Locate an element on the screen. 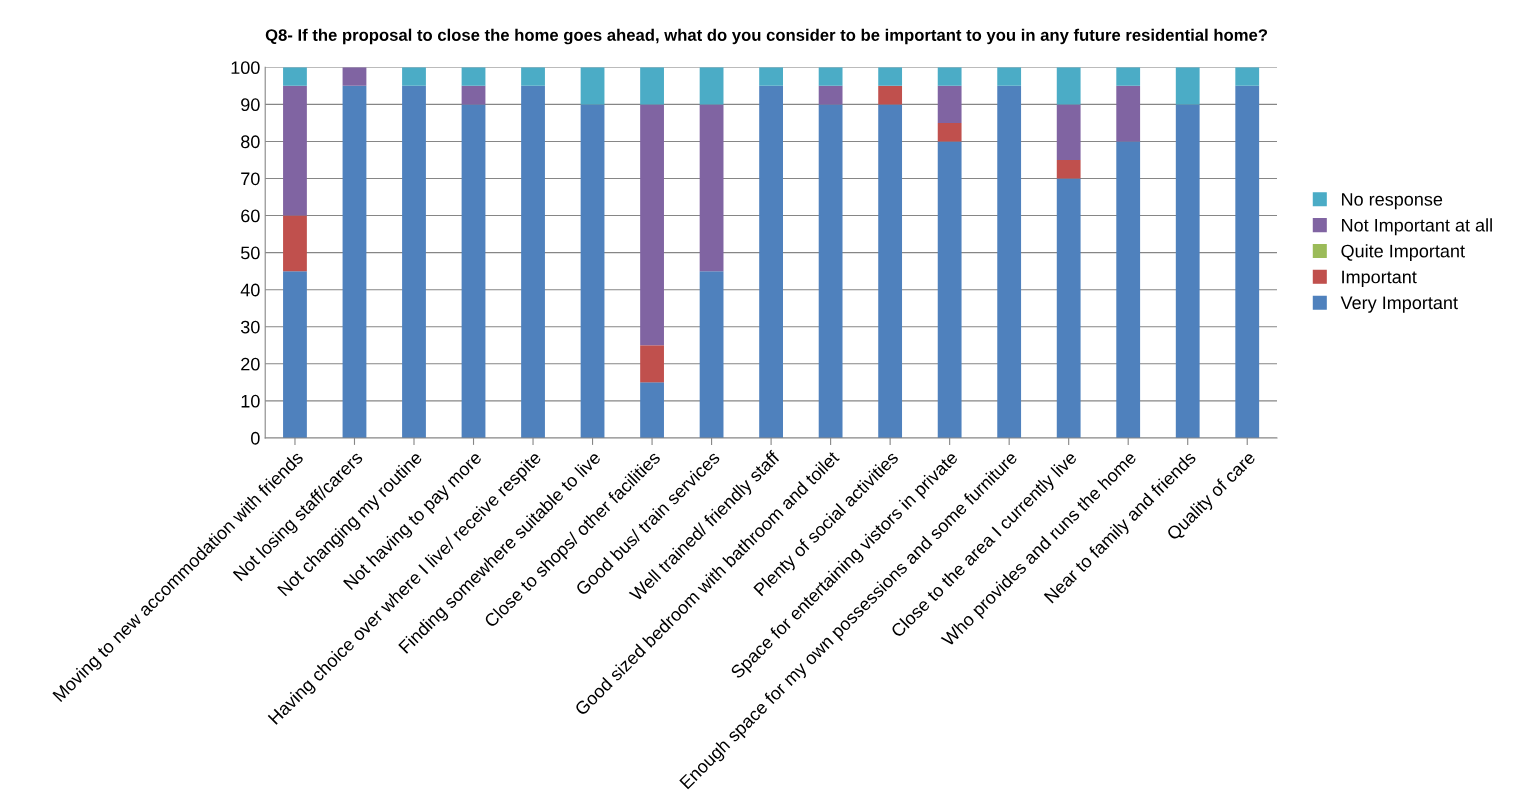 This screenshot has width=1533, height=811. y-tick-label: 20 is located at coordinates (250, 364).